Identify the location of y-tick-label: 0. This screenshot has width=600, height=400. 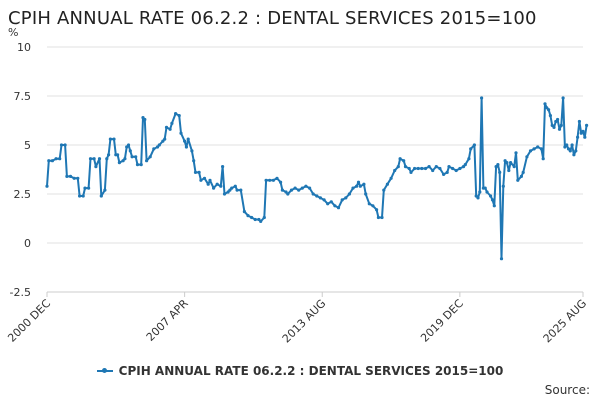
(27, 243).